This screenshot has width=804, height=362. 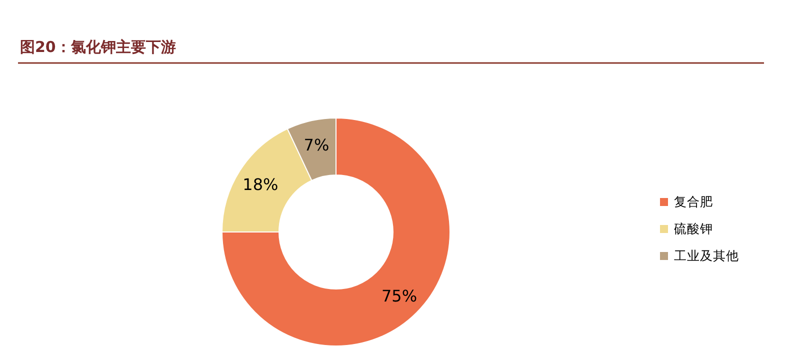 What do you see at coordinates (317, 145) in the screenshot?
I see `data-label: 7%` at bounding box center [317, 145].